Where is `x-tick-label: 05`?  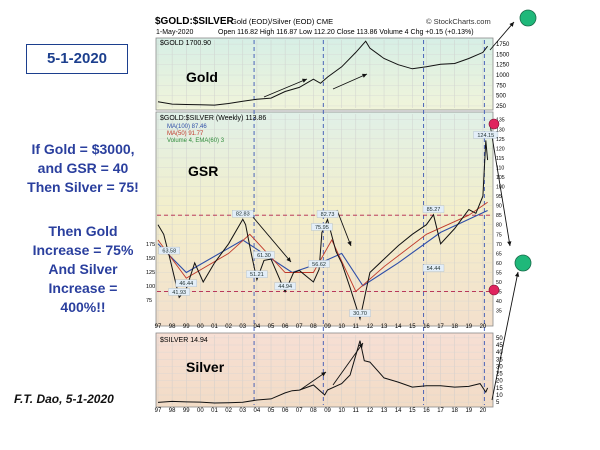
x-tick-label: 05 is located at coordinates (271, 411).